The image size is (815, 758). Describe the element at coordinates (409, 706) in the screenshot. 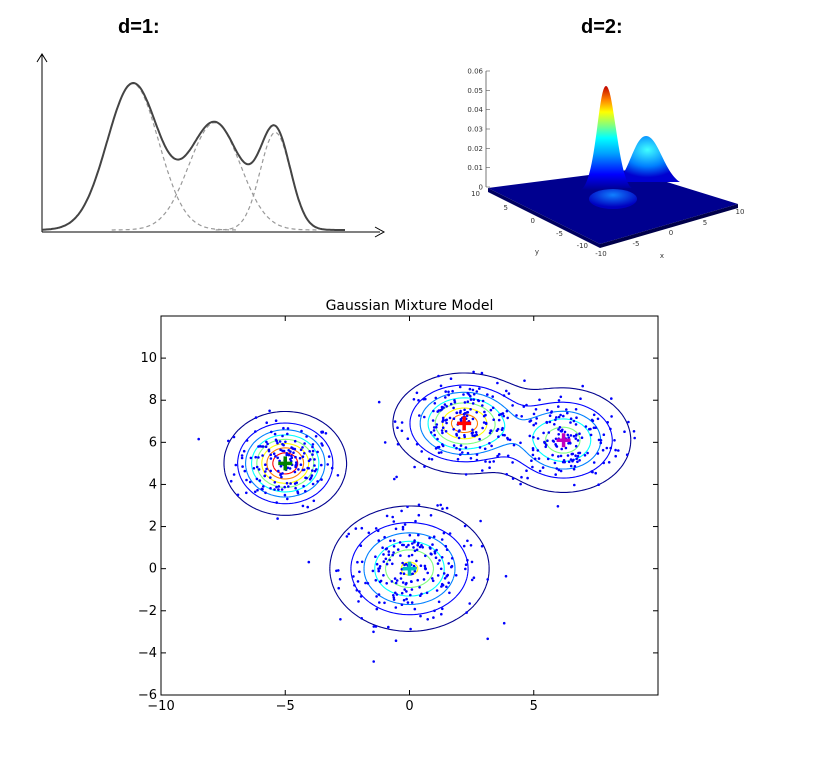

I see `x-tick-label: 0` at that location.